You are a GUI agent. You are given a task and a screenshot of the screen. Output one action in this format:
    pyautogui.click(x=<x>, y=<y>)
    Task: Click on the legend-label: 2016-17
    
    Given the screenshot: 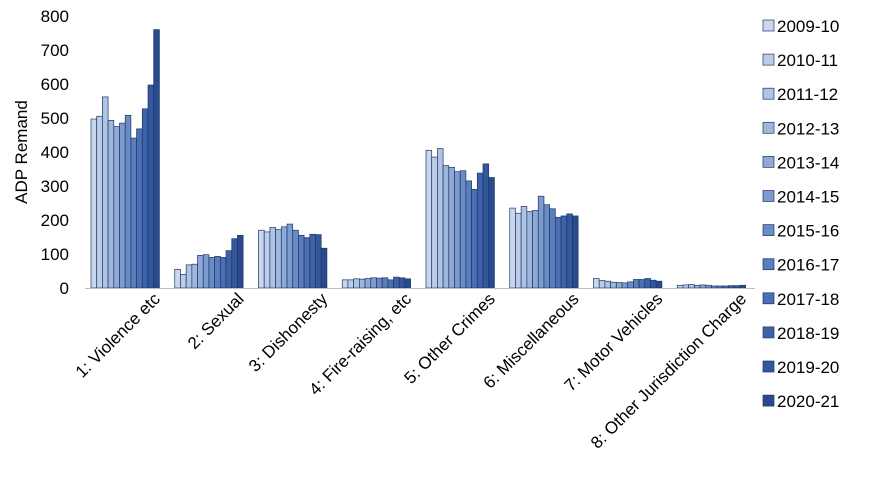 What is the action you would take?
    pyautogui.click(x=808, y=265)
    